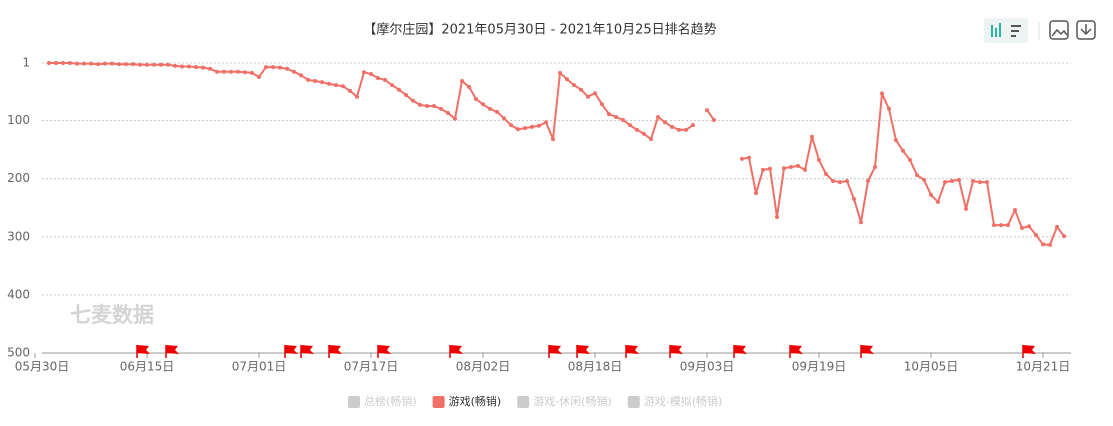  Describe the element at coordinates (18, 294) in the screenshot. I see `y-tick-label: 400` at that location.